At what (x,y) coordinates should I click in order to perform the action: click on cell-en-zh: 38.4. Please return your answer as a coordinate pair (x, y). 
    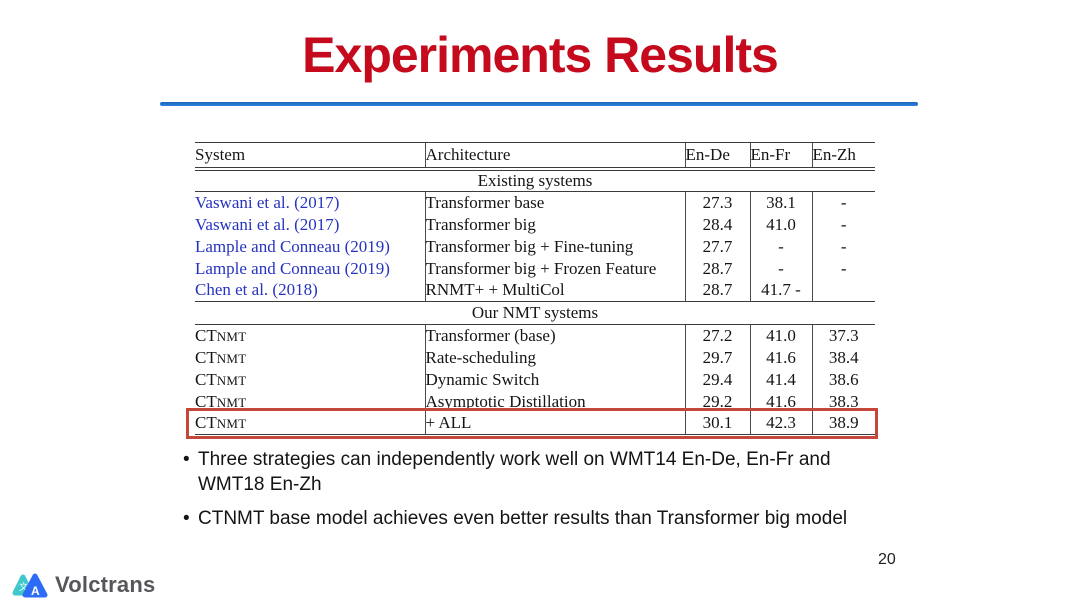
    Looking at the image, I should click on (843, 357).